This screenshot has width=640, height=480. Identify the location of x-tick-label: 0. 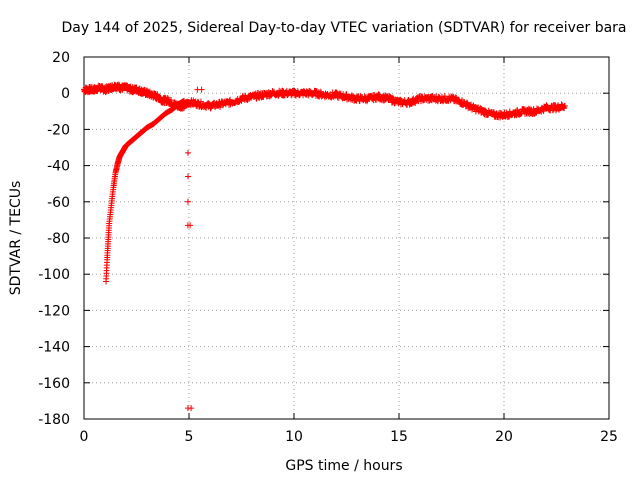
(84, 437).